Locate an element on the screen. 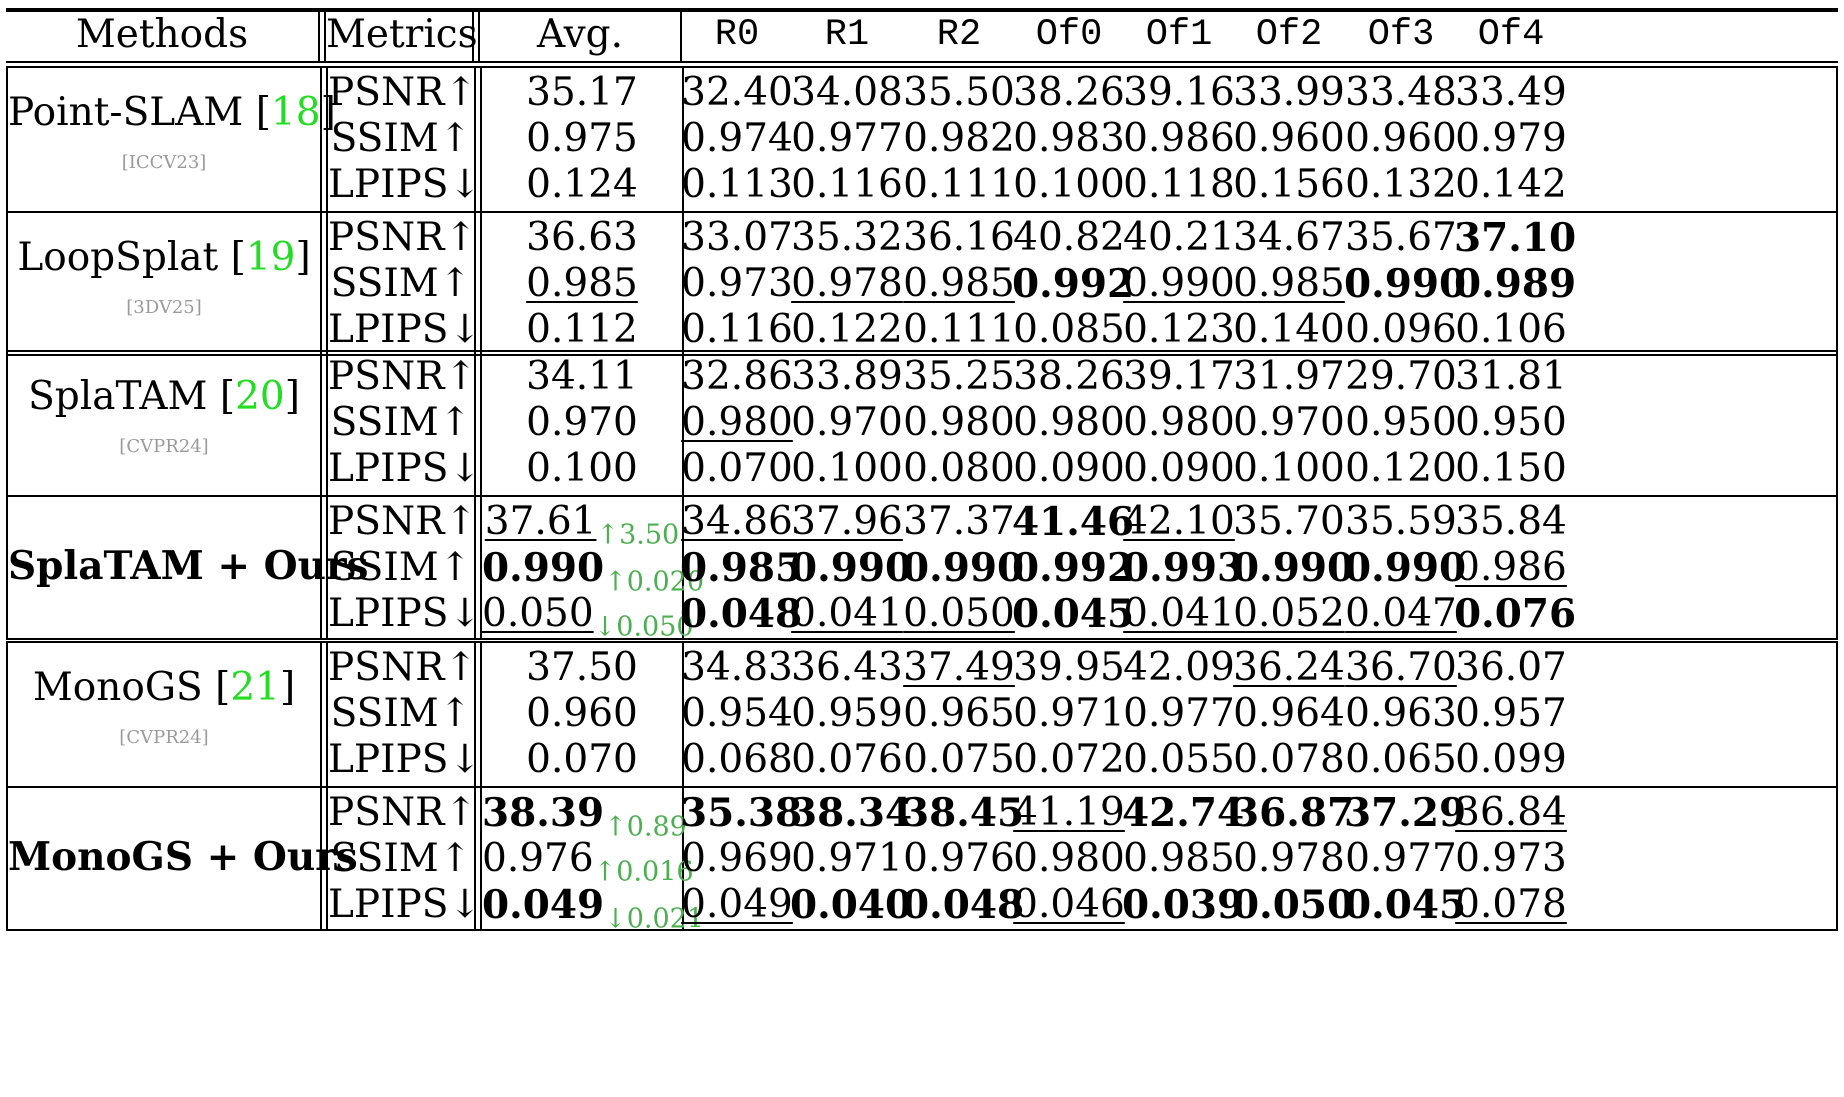 The height and width of the screenshot is (1097, 1844). citation-link: 20 is located at coordinates (260, 396).